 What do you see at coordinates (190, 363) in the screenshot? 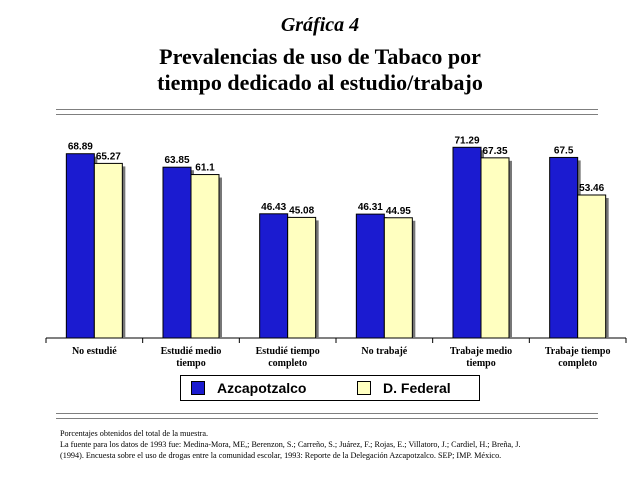
I see `x-tick-label-2: tiempo` at bounding box center [190, 363].